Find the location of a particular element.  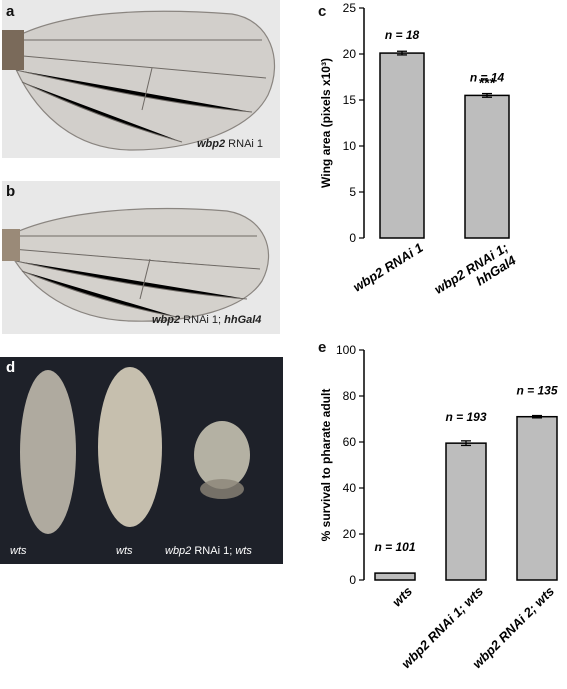

pupae-illustration-d is located at coordinates (135, 450).